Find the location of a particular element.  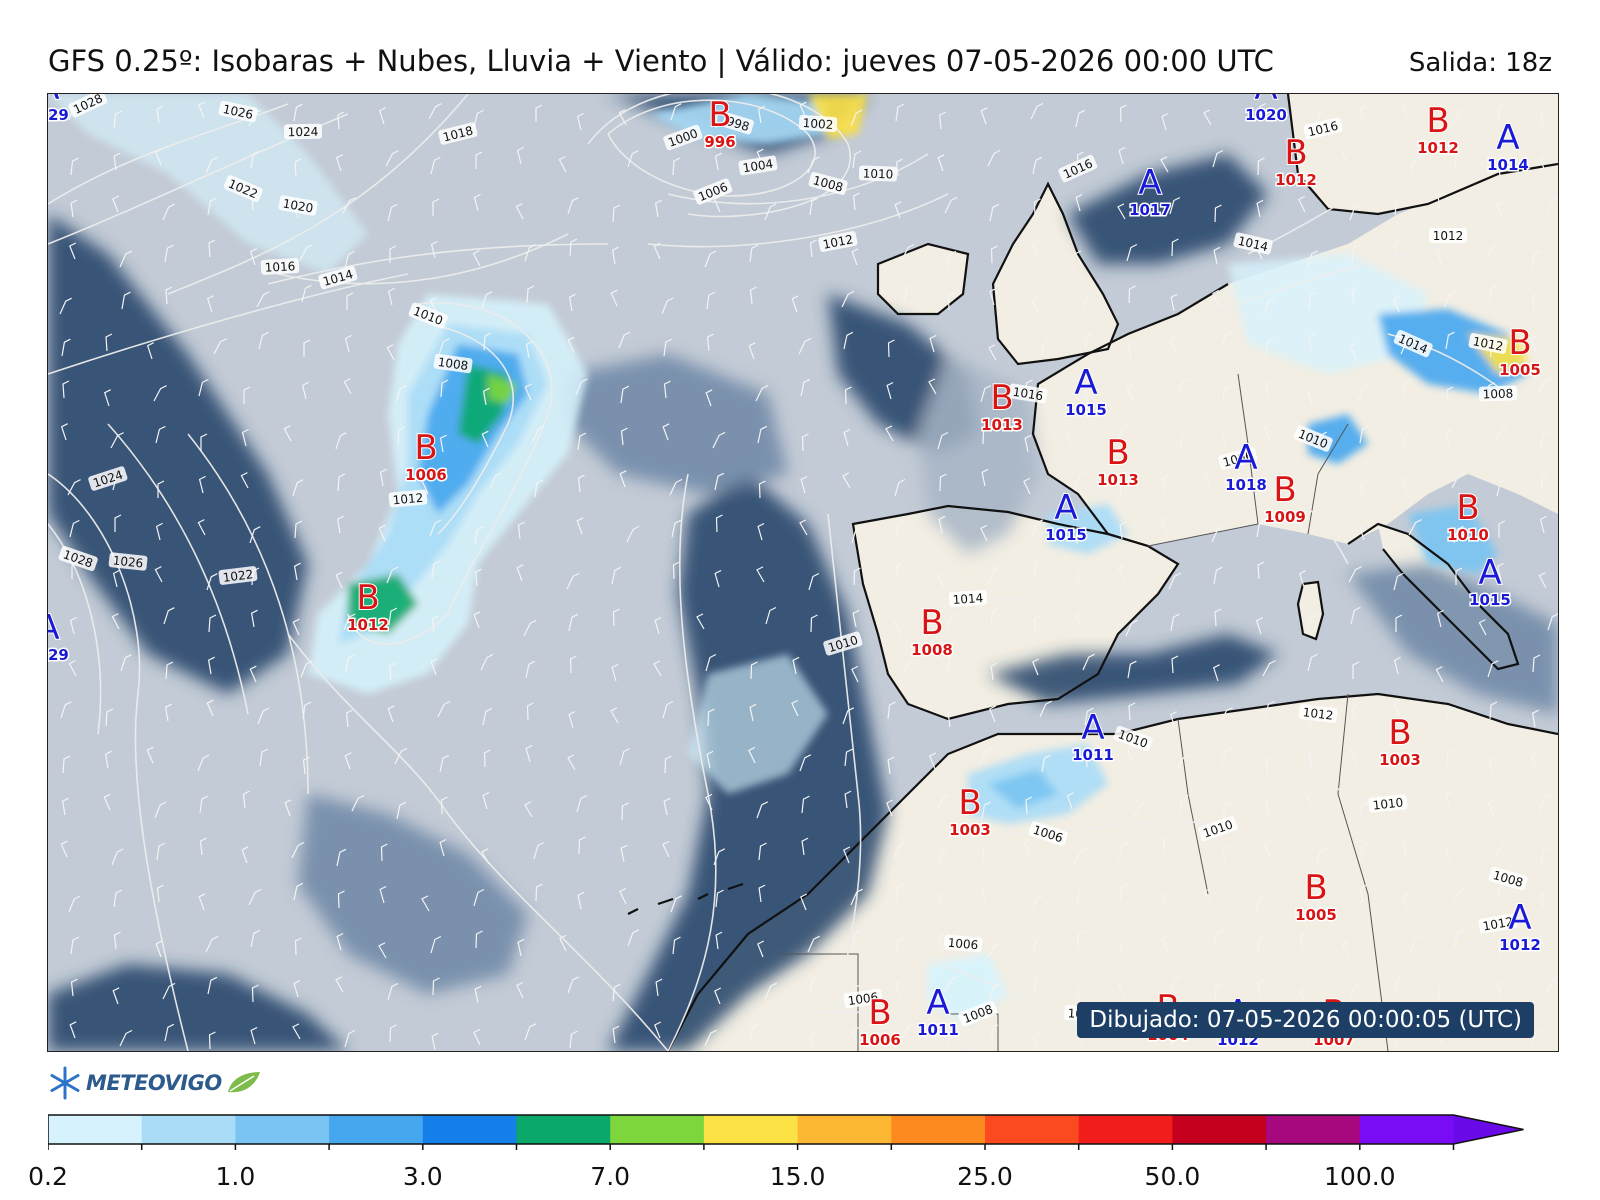

precip-area is located at coordinates (1453, 539).